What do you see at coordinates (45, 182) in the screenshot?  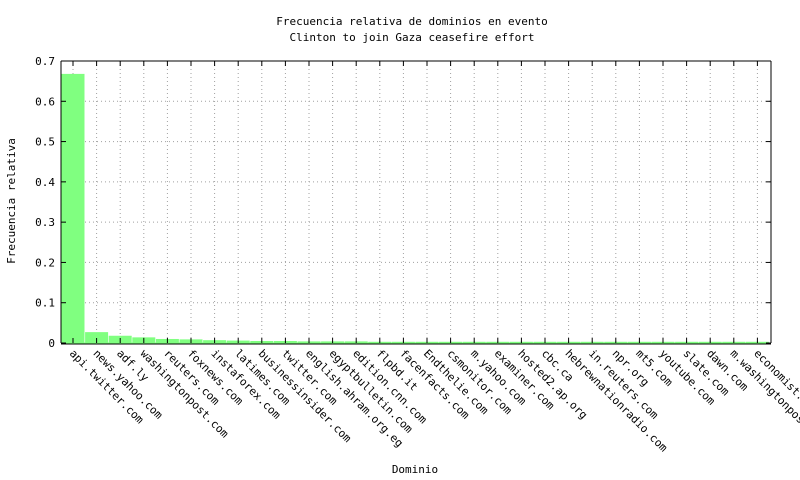 I see `y-tick-label: 0.4` at bounding box center [45, 182].